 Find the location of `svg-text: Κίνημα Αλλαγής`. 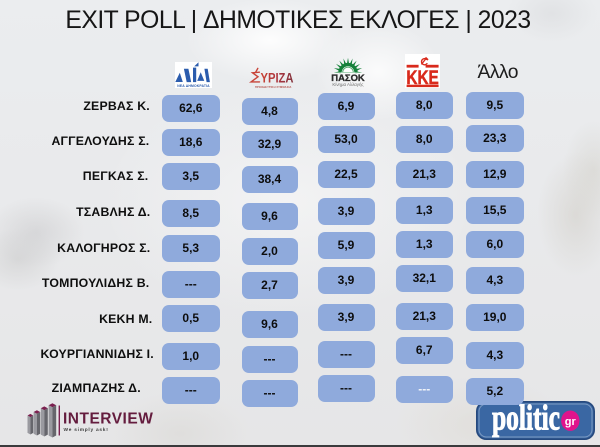

svg-text: Κίνημα Αλλαγής is located at coordinates (347, 84).